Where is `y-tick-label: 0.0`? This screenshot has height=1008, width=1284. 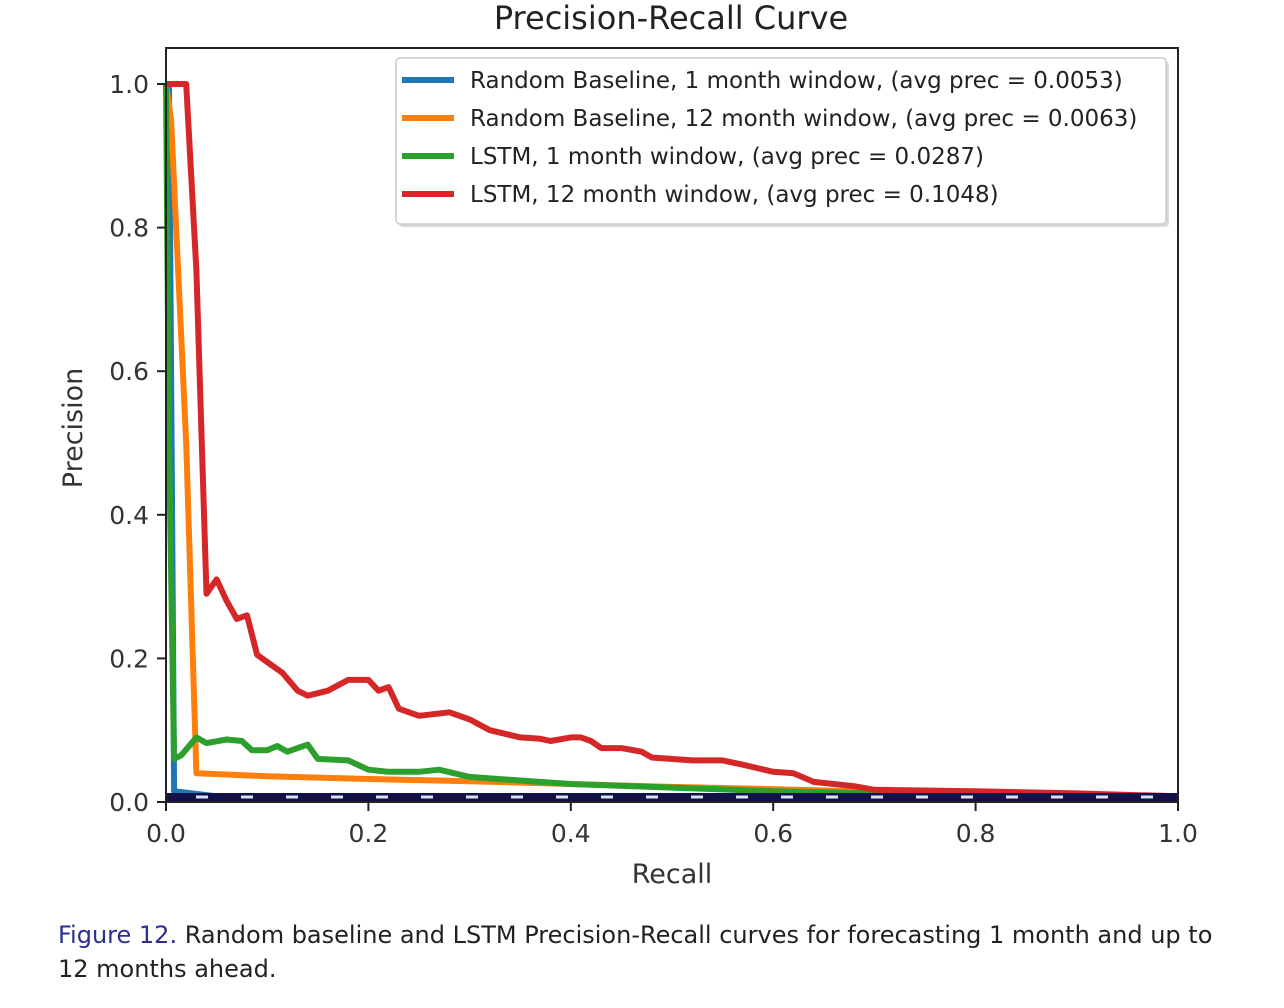 y-tick-label: 0.0 is located at coordinates (129, 802).